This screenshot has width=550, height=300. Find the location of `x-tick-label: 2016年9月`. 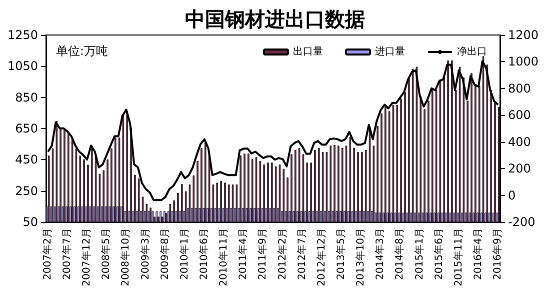

x-tick-label: 2016年9月 is located at coordinates (498, 254).